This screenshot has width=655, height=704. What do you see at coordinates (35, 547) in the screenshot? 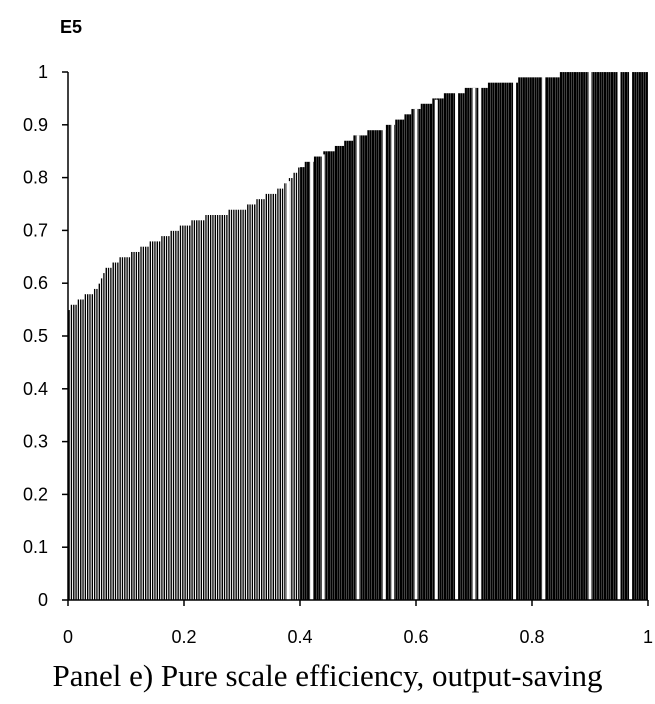
I see `y-tick-label: 0.1` at bounding box center [35, 547].